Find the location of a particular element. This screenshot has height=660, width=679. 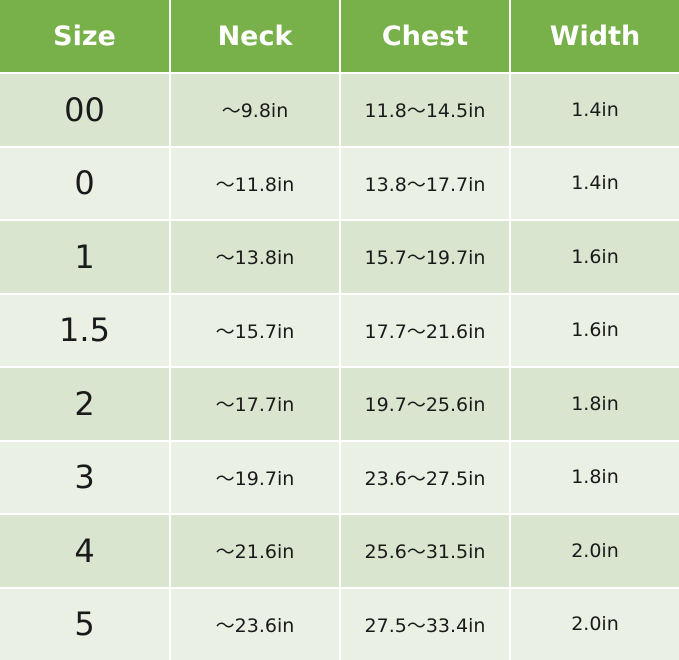

header-cell: Chest is located at coordinates (425, 36).